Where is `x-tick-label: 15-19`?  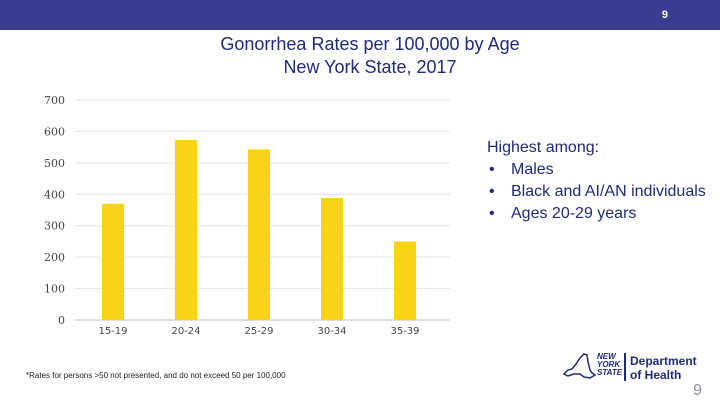 x-tick-label: 15-19 is located at coordinates (112, 331).